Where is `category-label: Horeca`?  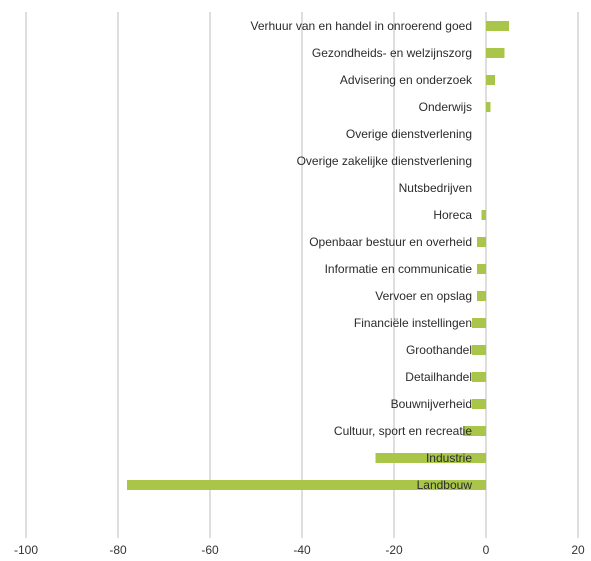 category-label: Horeca is located at coordinates (452, 215).